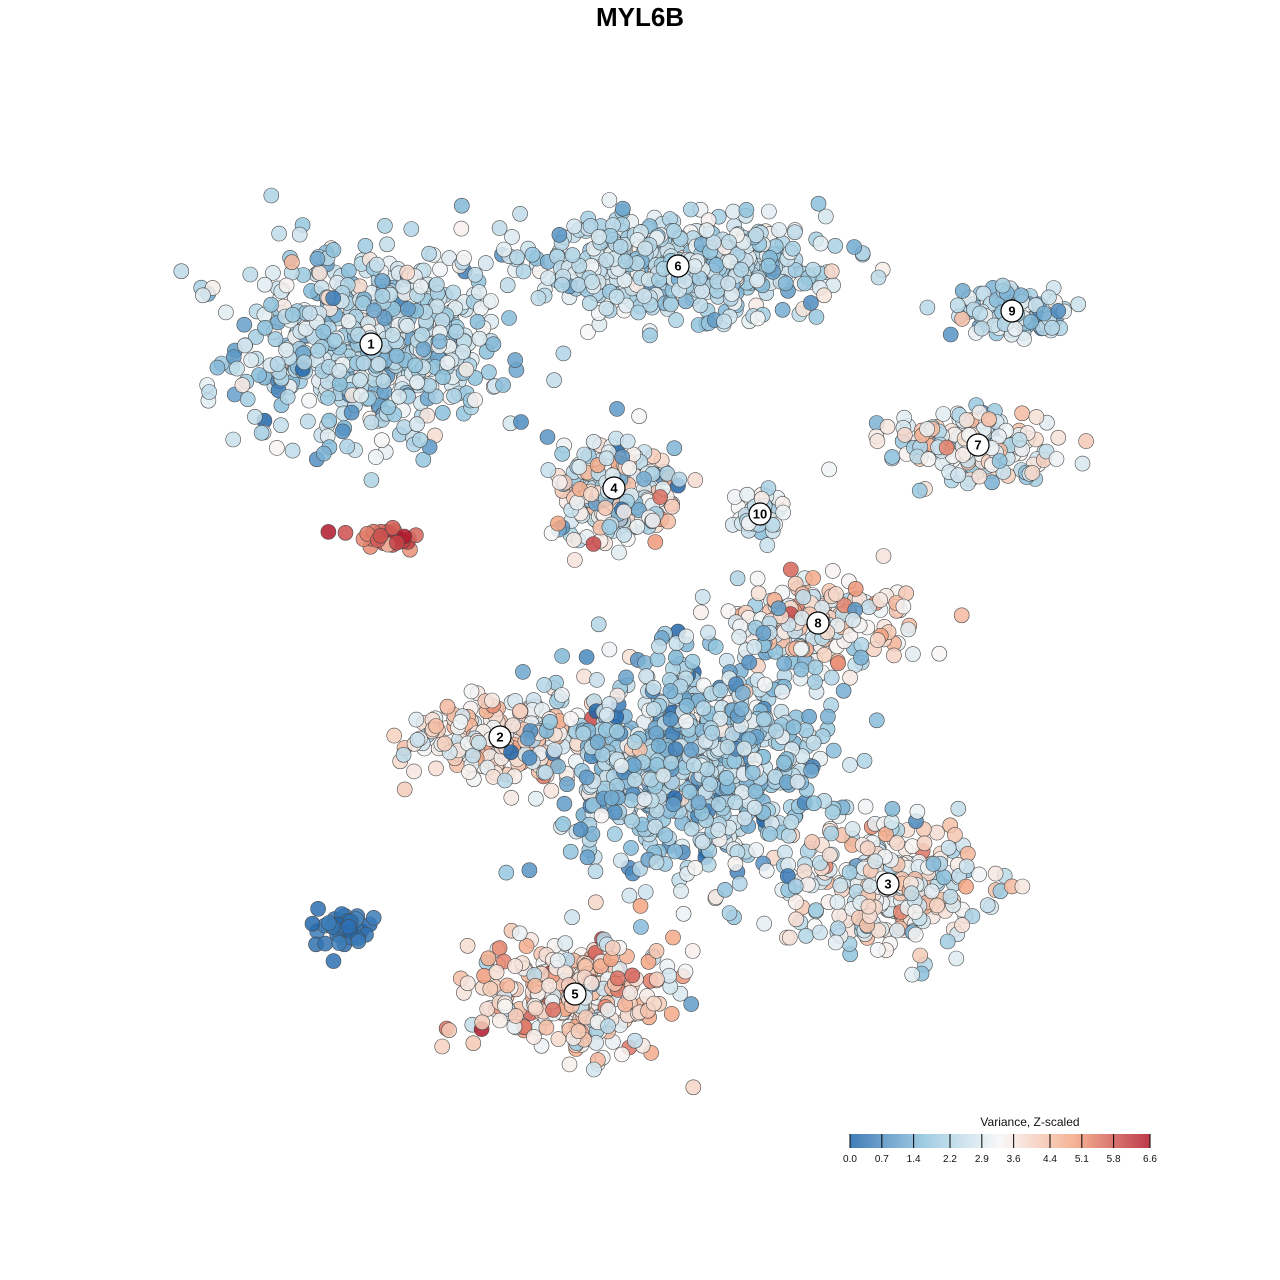 This screenshot has height=1280, width=1280. I want to click on cluster-label-text: 4, so click(614, 488).